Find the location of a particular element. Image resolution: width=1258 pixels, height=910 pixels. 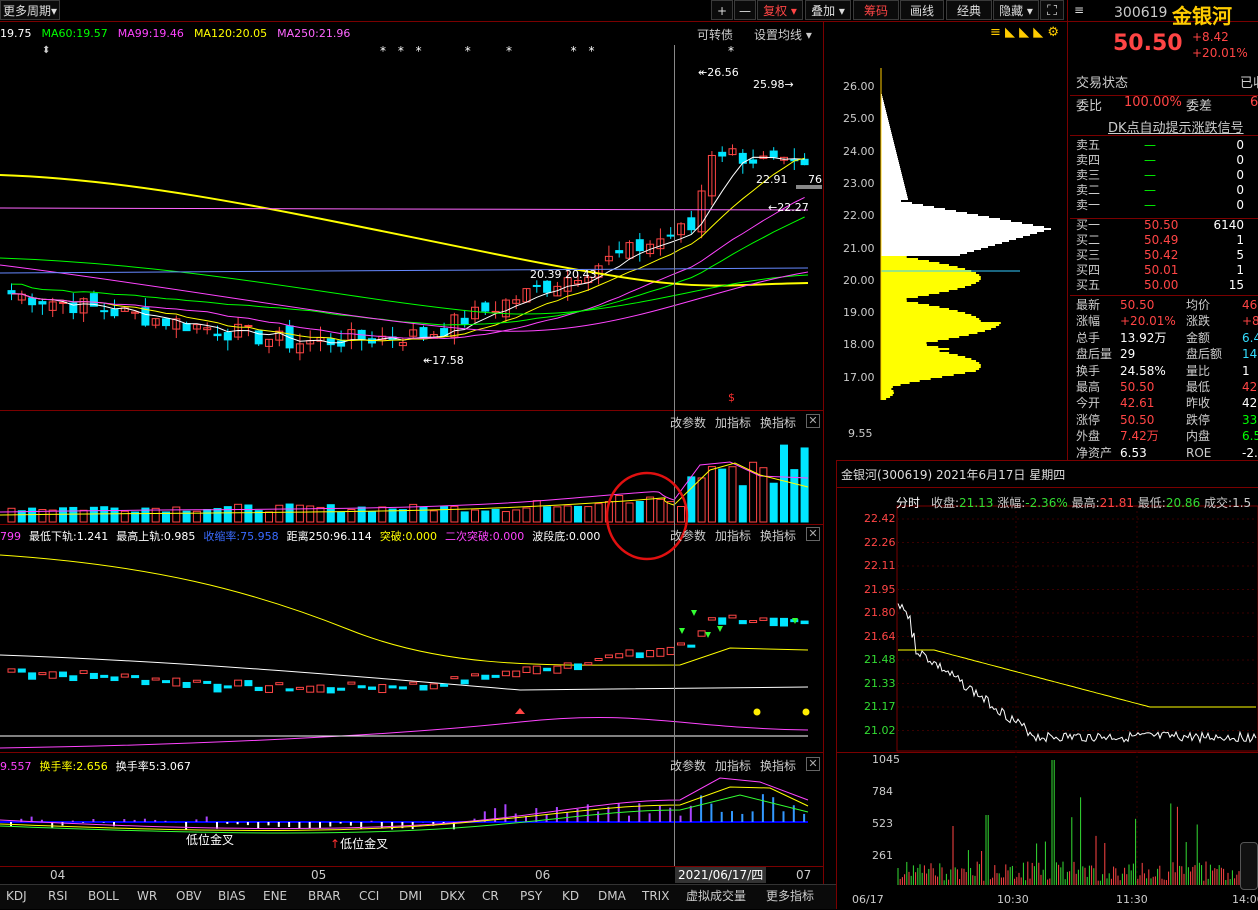

stat-label: 涨跌 is located at coordinates (1198, 321).